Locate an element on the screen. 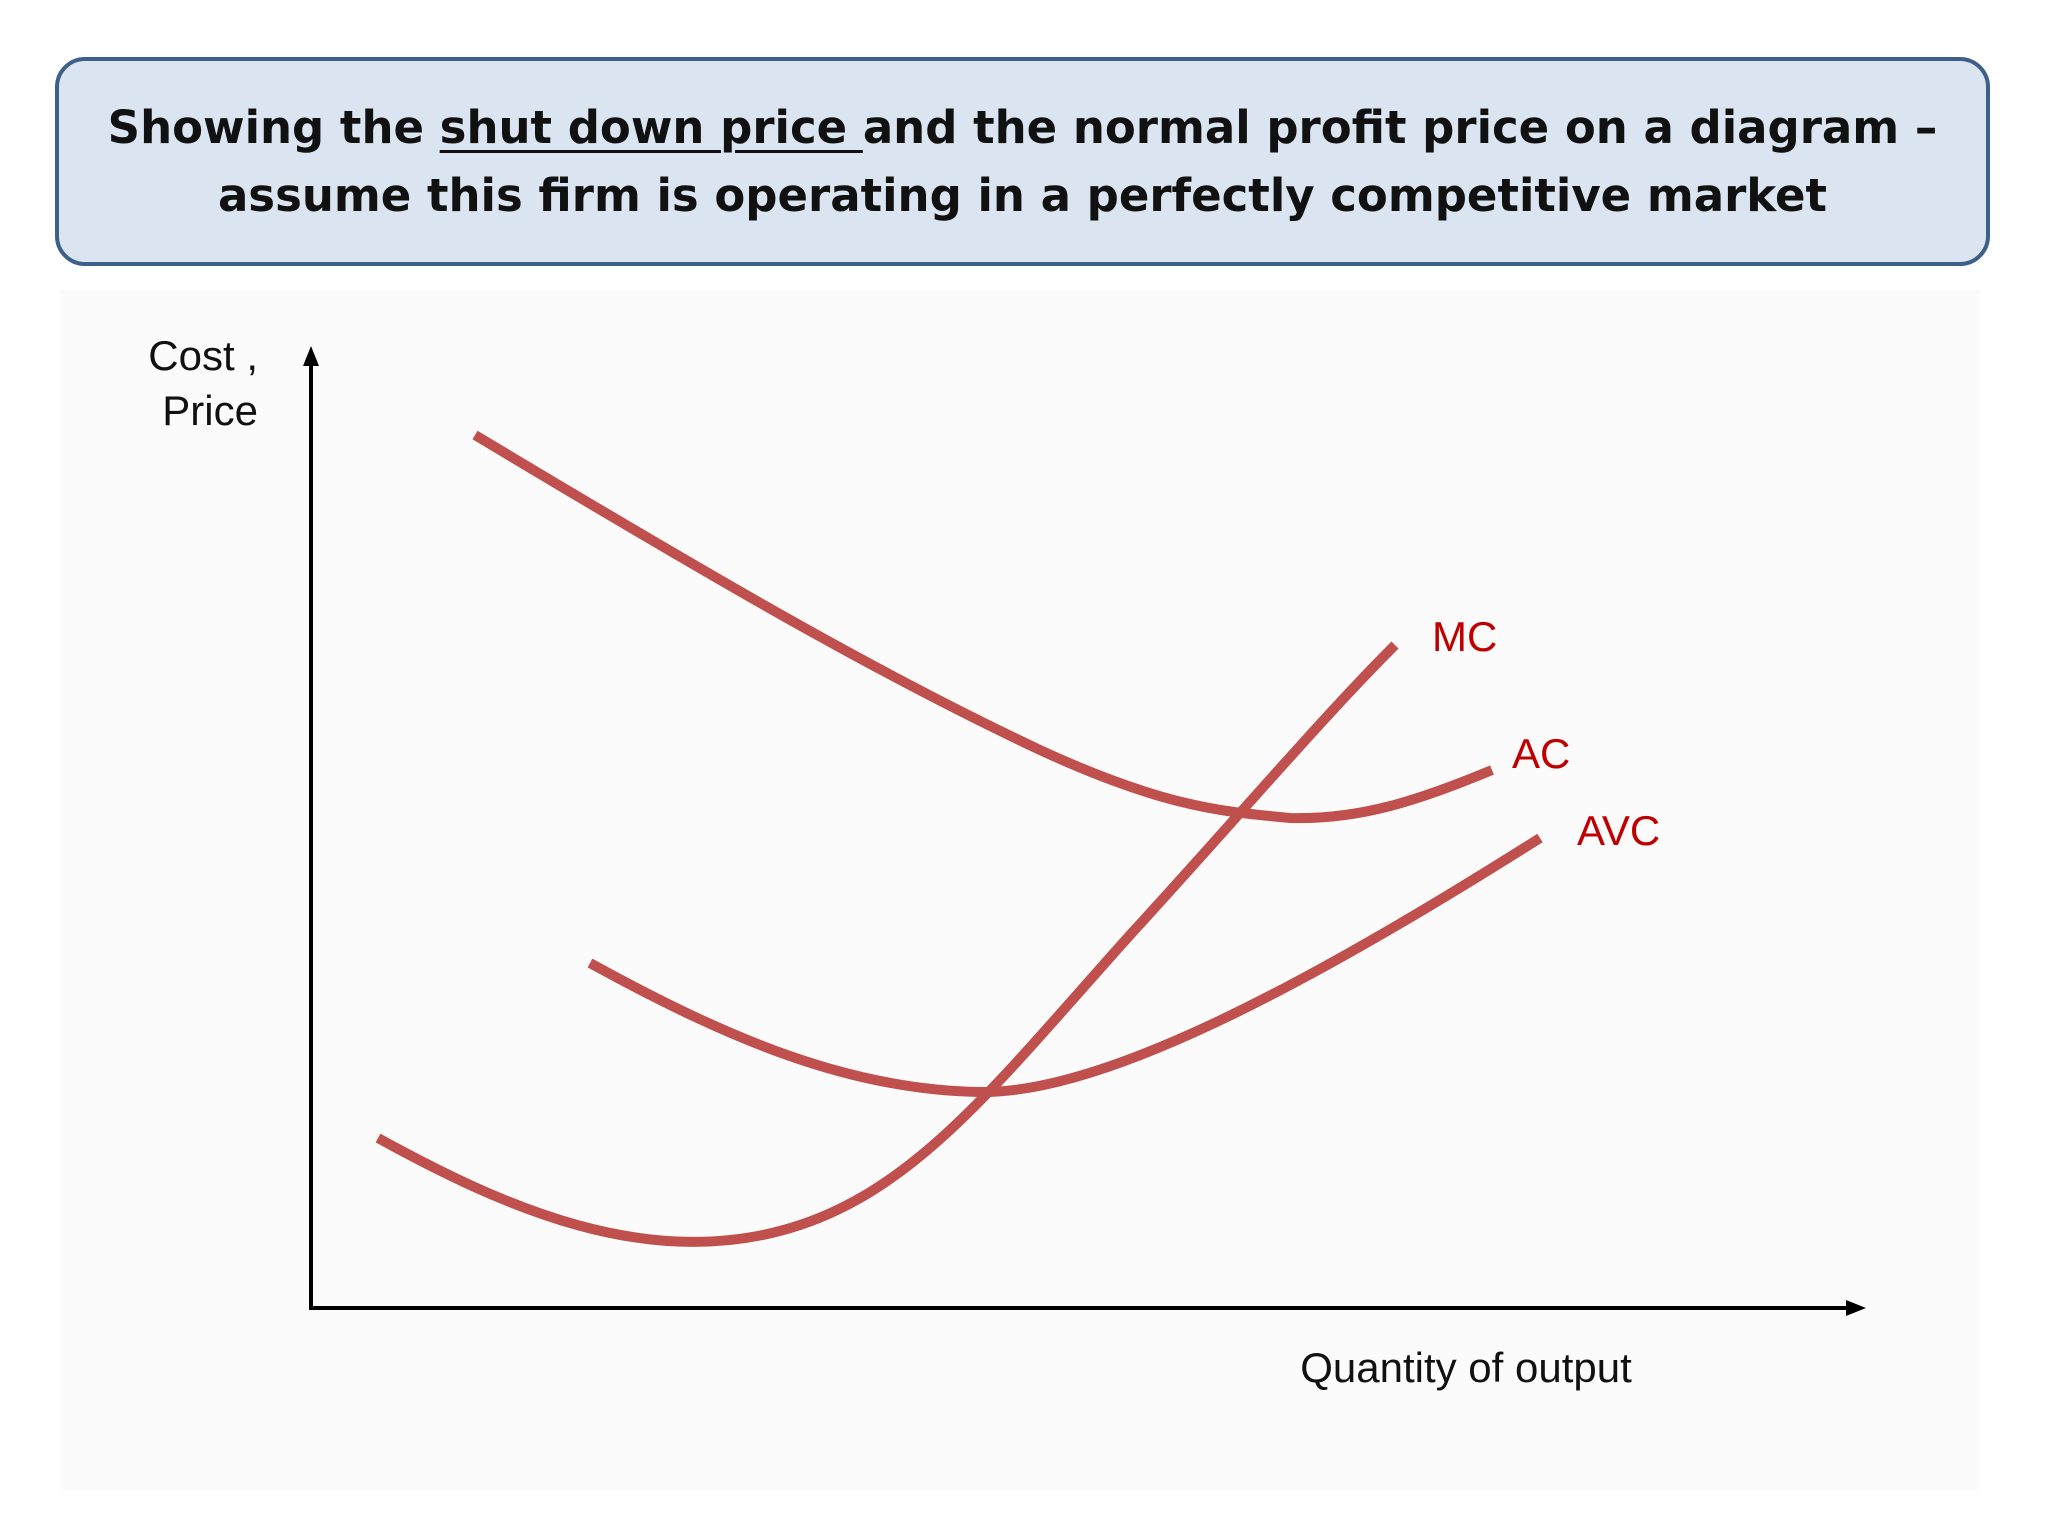 Image resolution: width=2048 pixels, height=1536 pixels. title-line-1-start: Showing the is located at coordinates (273, 127).